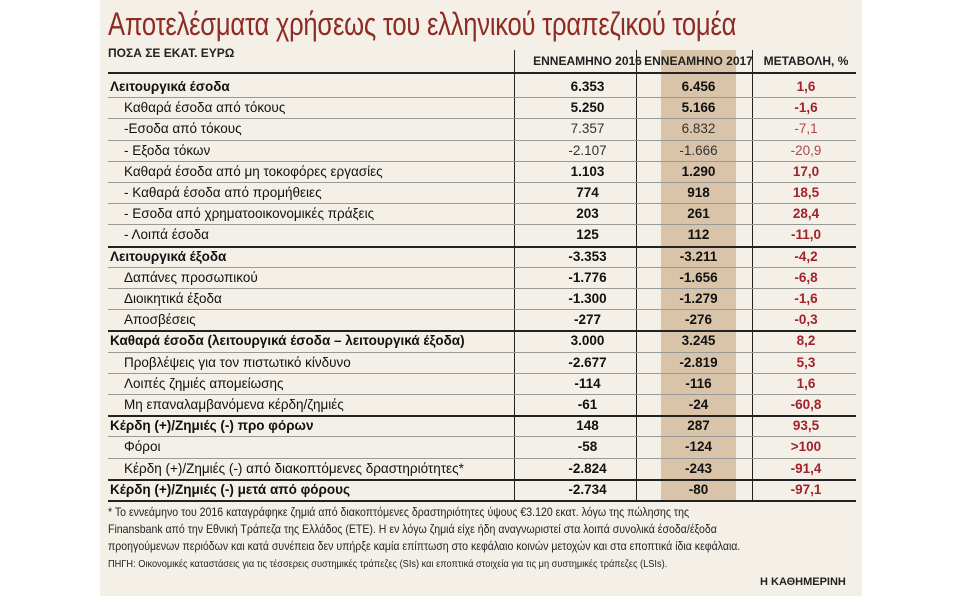 The width and height of the screenshot is (960, 600). Describe the element at coordinates (806, 129) in the screenshot. I see `change-value: -7,1` at that location.